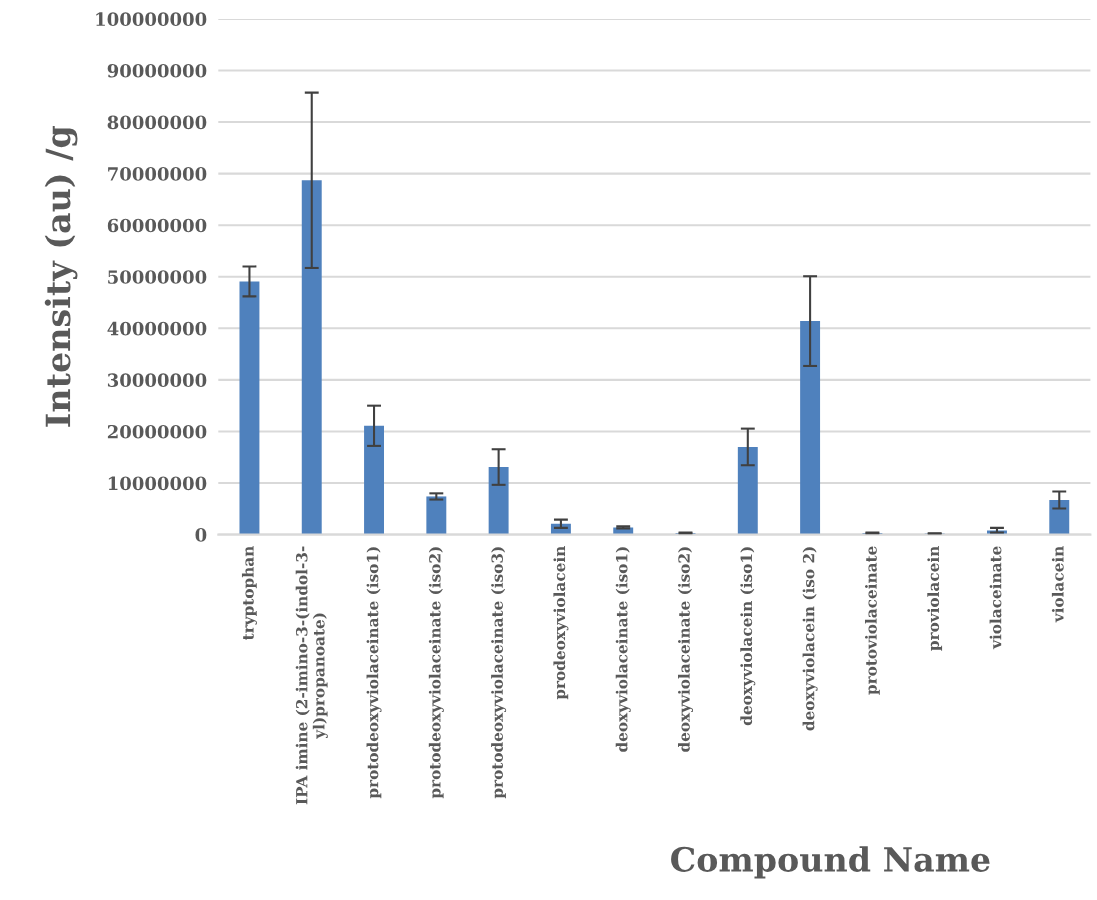  Describe the element at coordinates (157, 70) in the screenshot. I see `y-tick-label: 90000000` at that location.